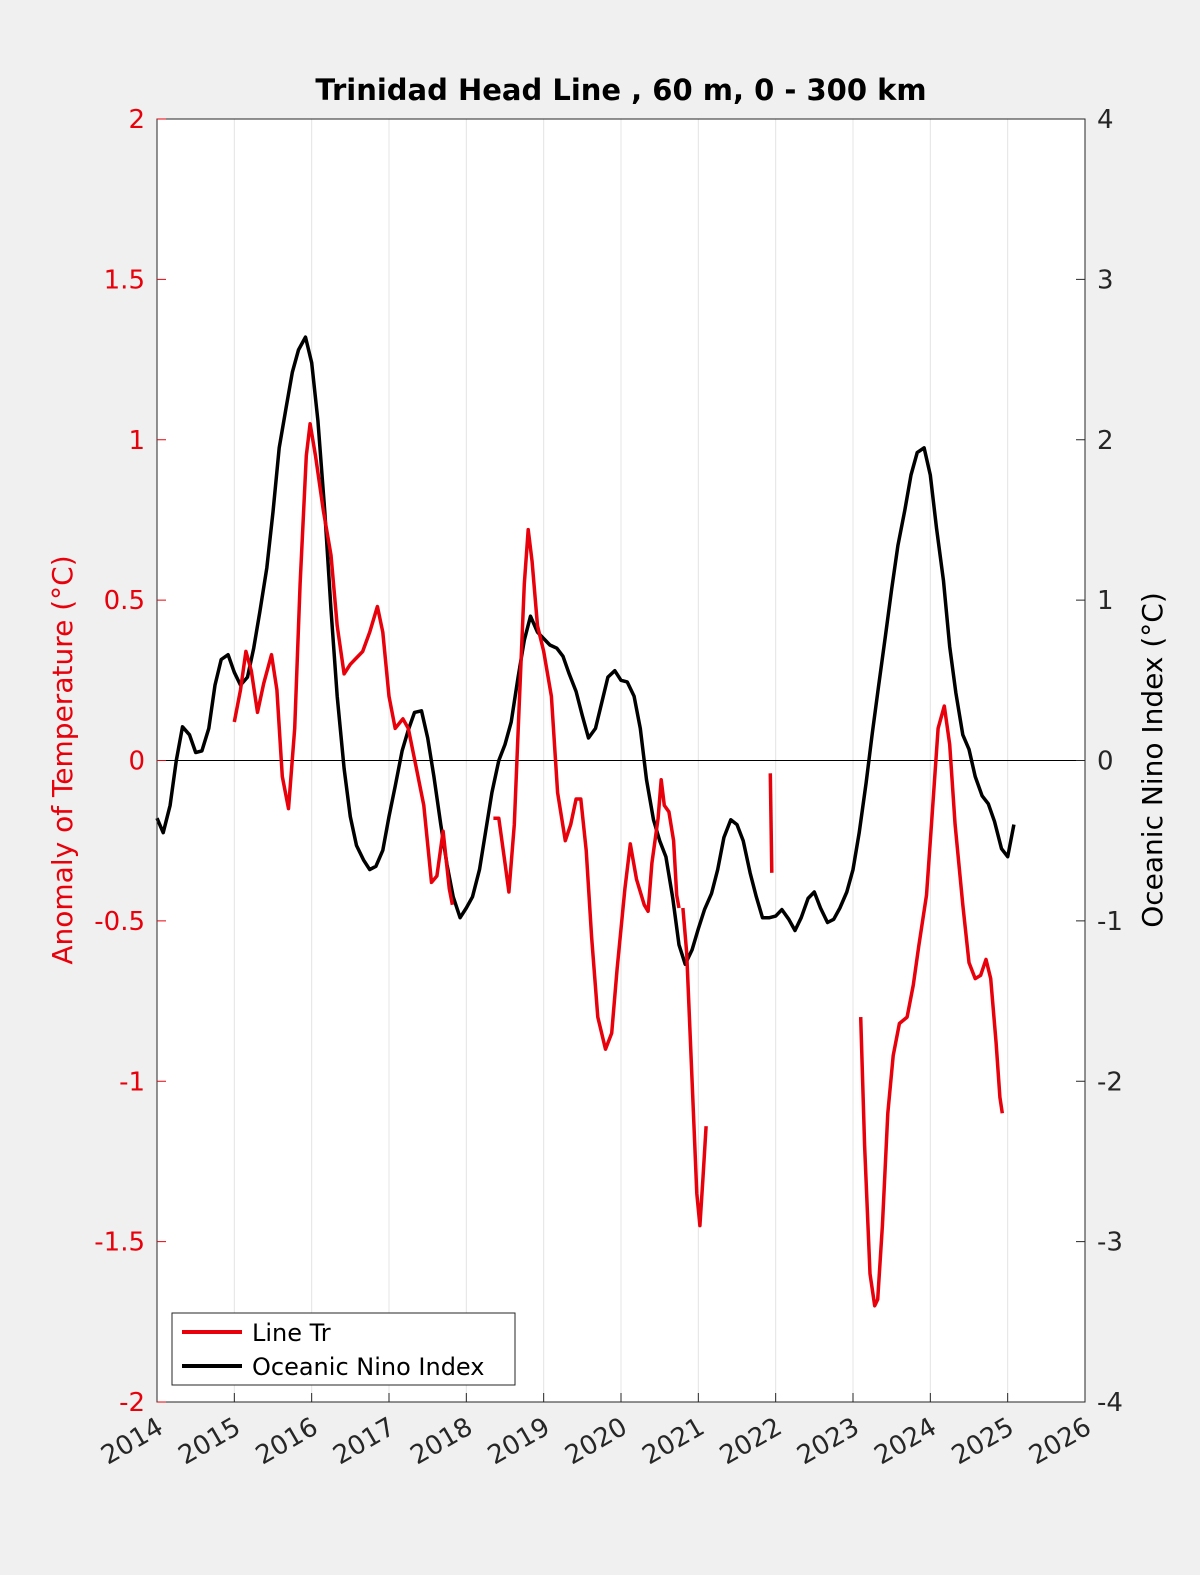 Image resolution: width=1200 pixels, height=1575 pixels. Describe the element at coordinates (364, 1441) in the screenshot. I see `x-tick-label: 2017` at that location.